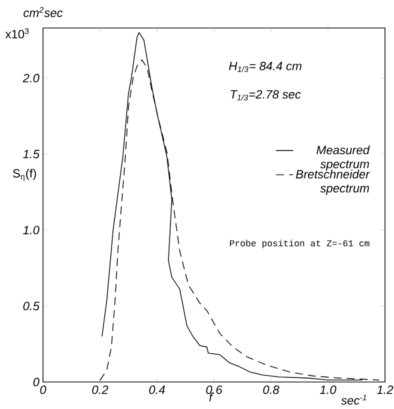 This screenshot has height=409, width=394. What do you see at coordinates (31, 154) in the screenshot?
I see `y-tick-label: 1.5` at bounding box center [31, 154].